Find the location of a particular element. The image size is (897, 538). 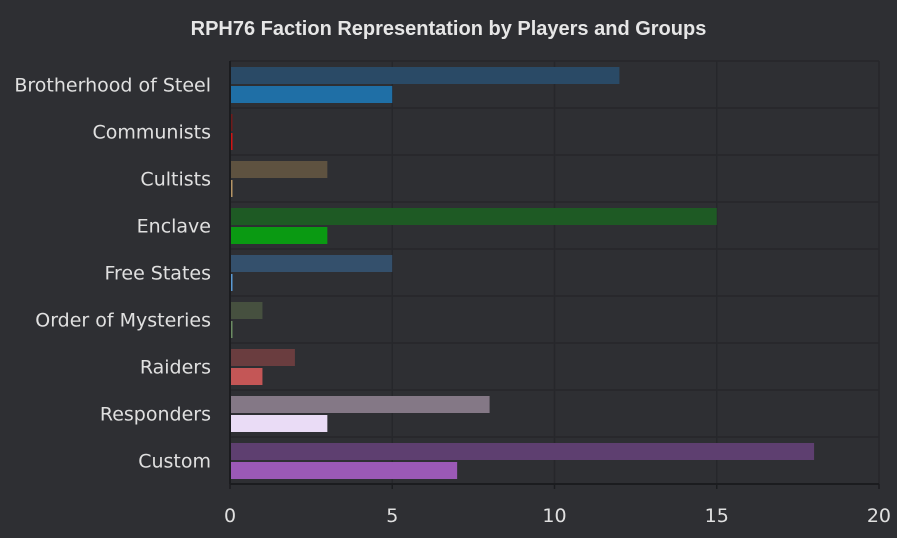

category-label: Raiders is located at coordinates (175, 368).